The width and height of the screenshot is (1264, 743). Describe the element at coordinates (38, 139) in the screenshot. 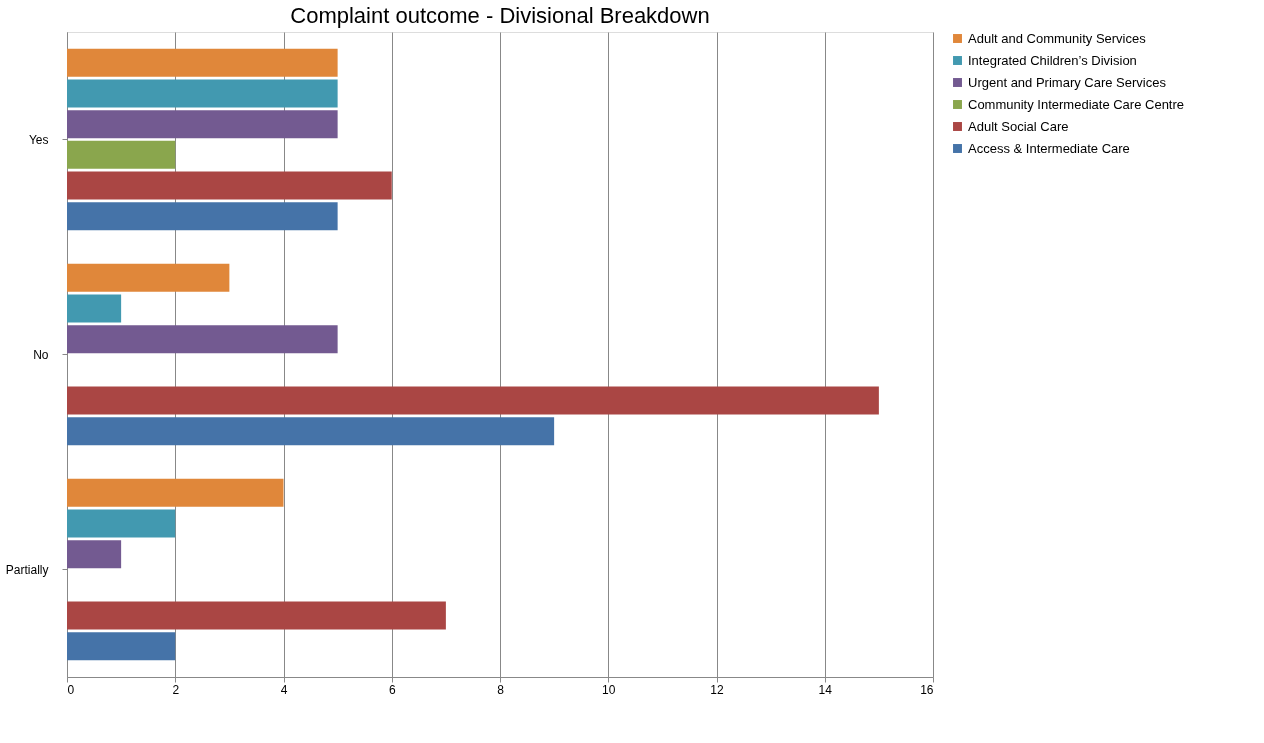

I see `y-tick-label: Yes` at that location.